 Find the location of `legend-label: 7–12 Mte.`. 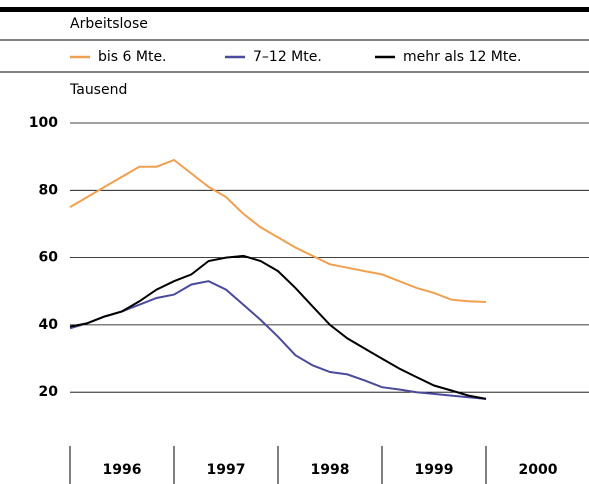

legend-label: 7–12 Mte. is located at coordinates (287, 57).